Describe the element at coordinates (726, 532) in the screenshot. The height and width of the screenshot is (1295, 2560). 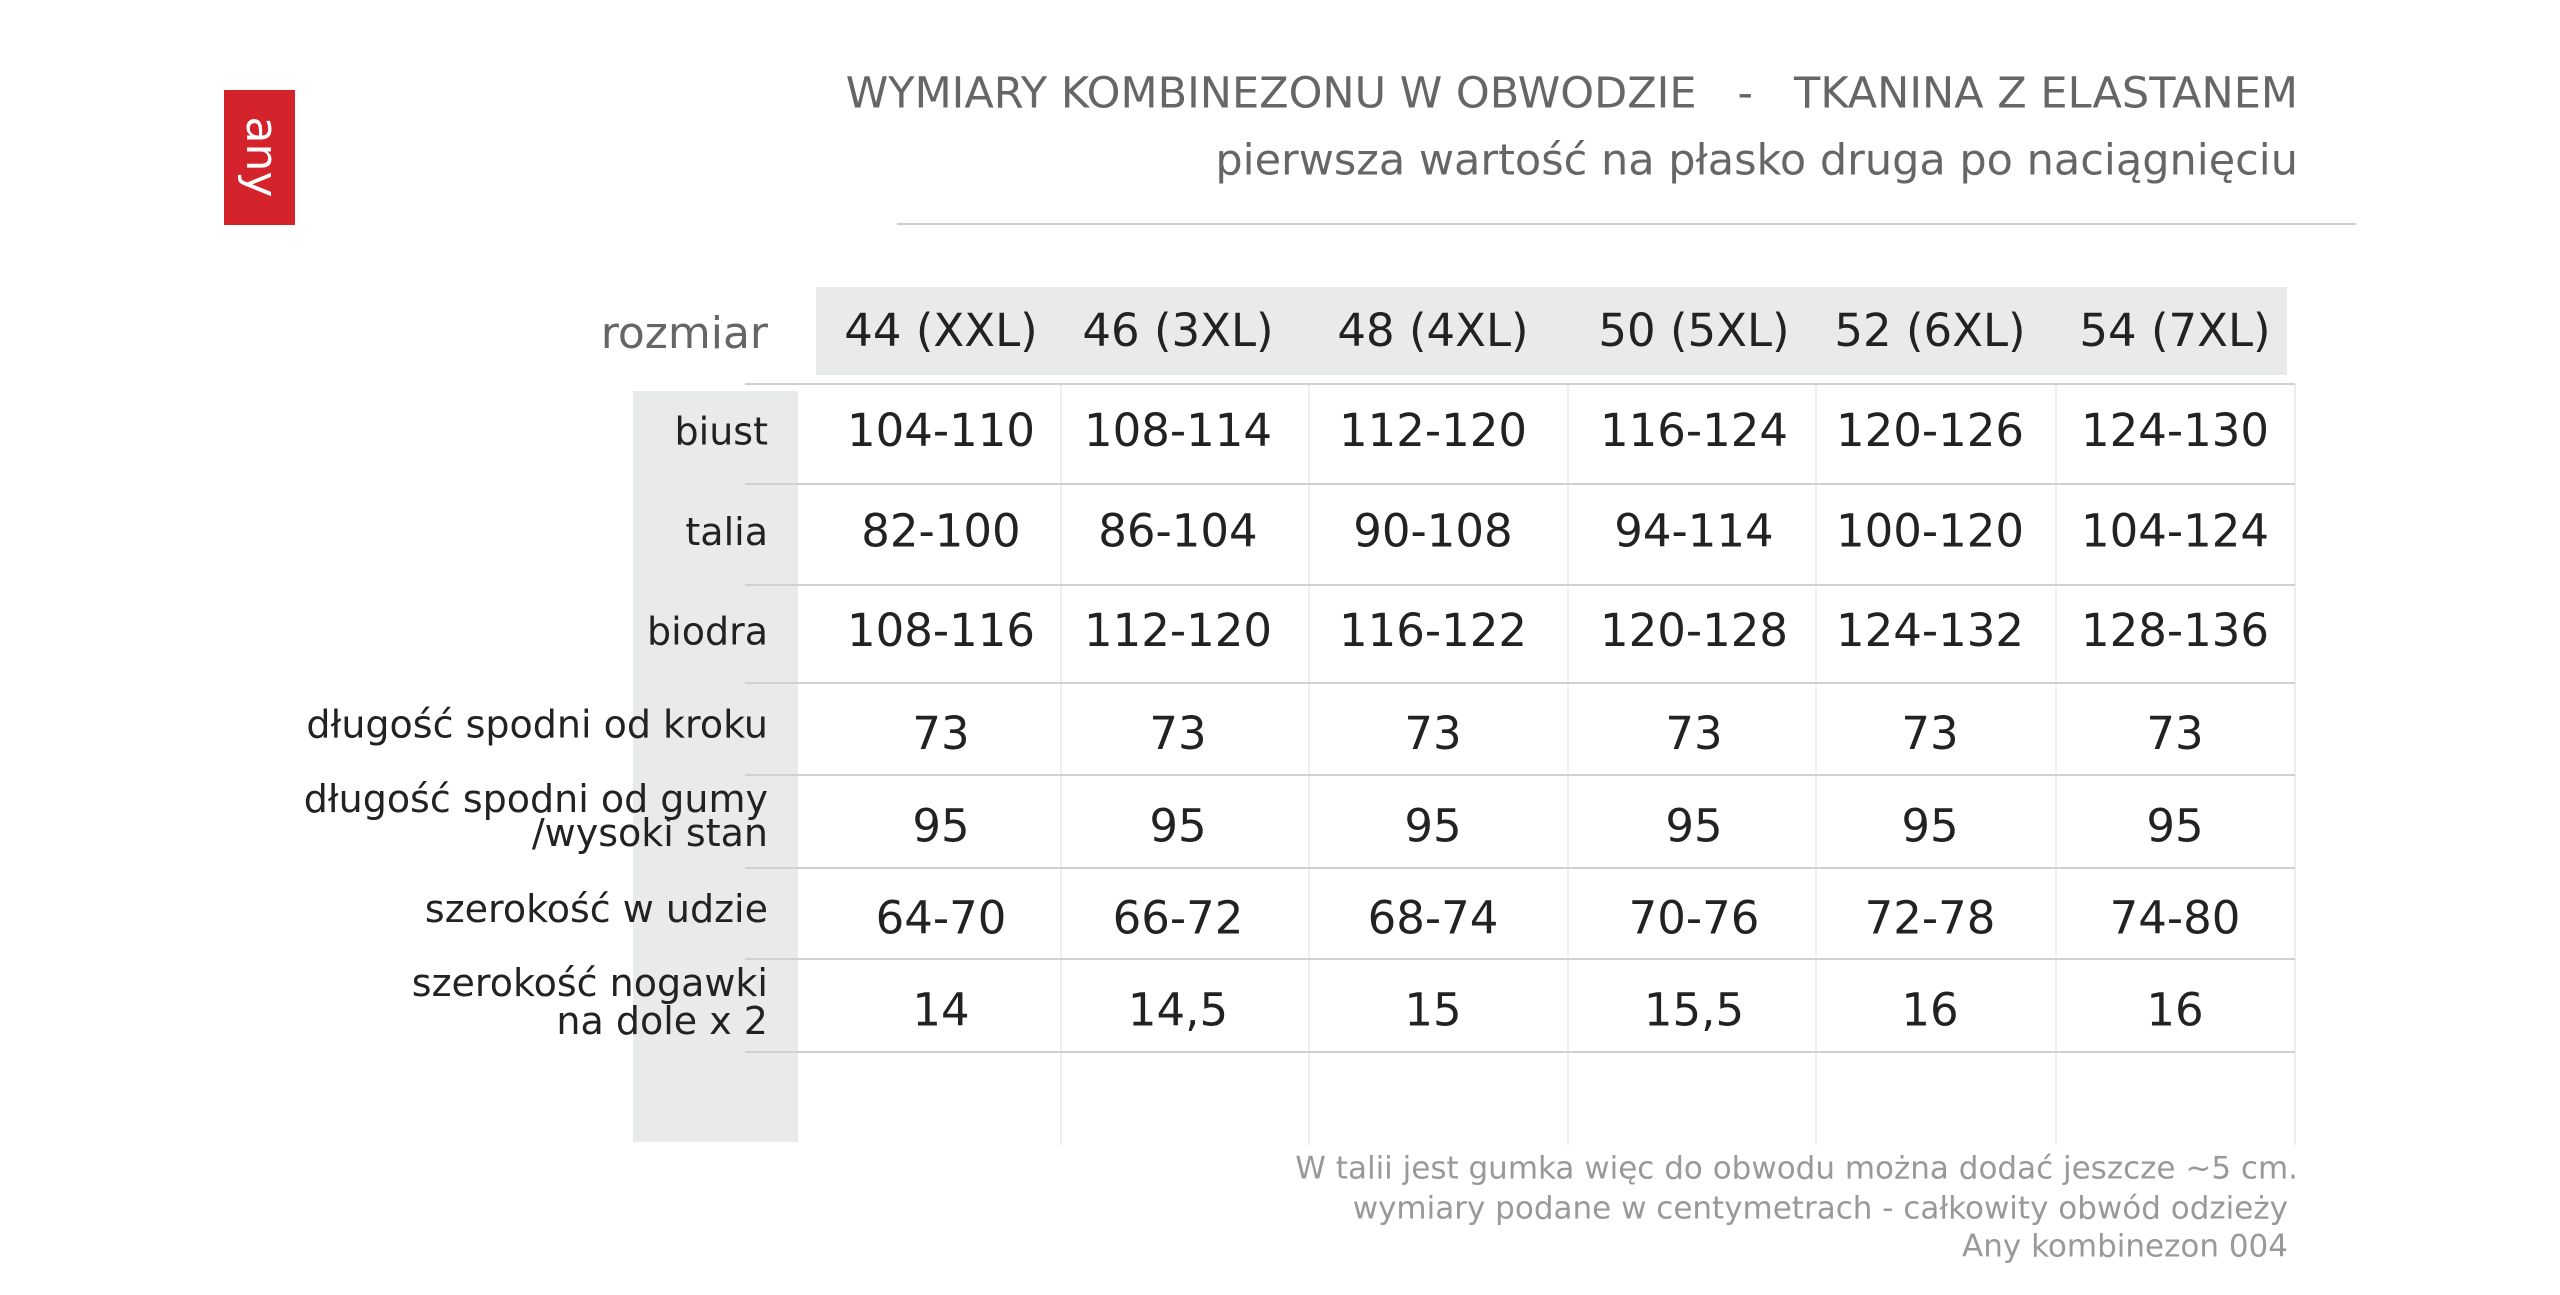
I see `row-label: talia` at that location.